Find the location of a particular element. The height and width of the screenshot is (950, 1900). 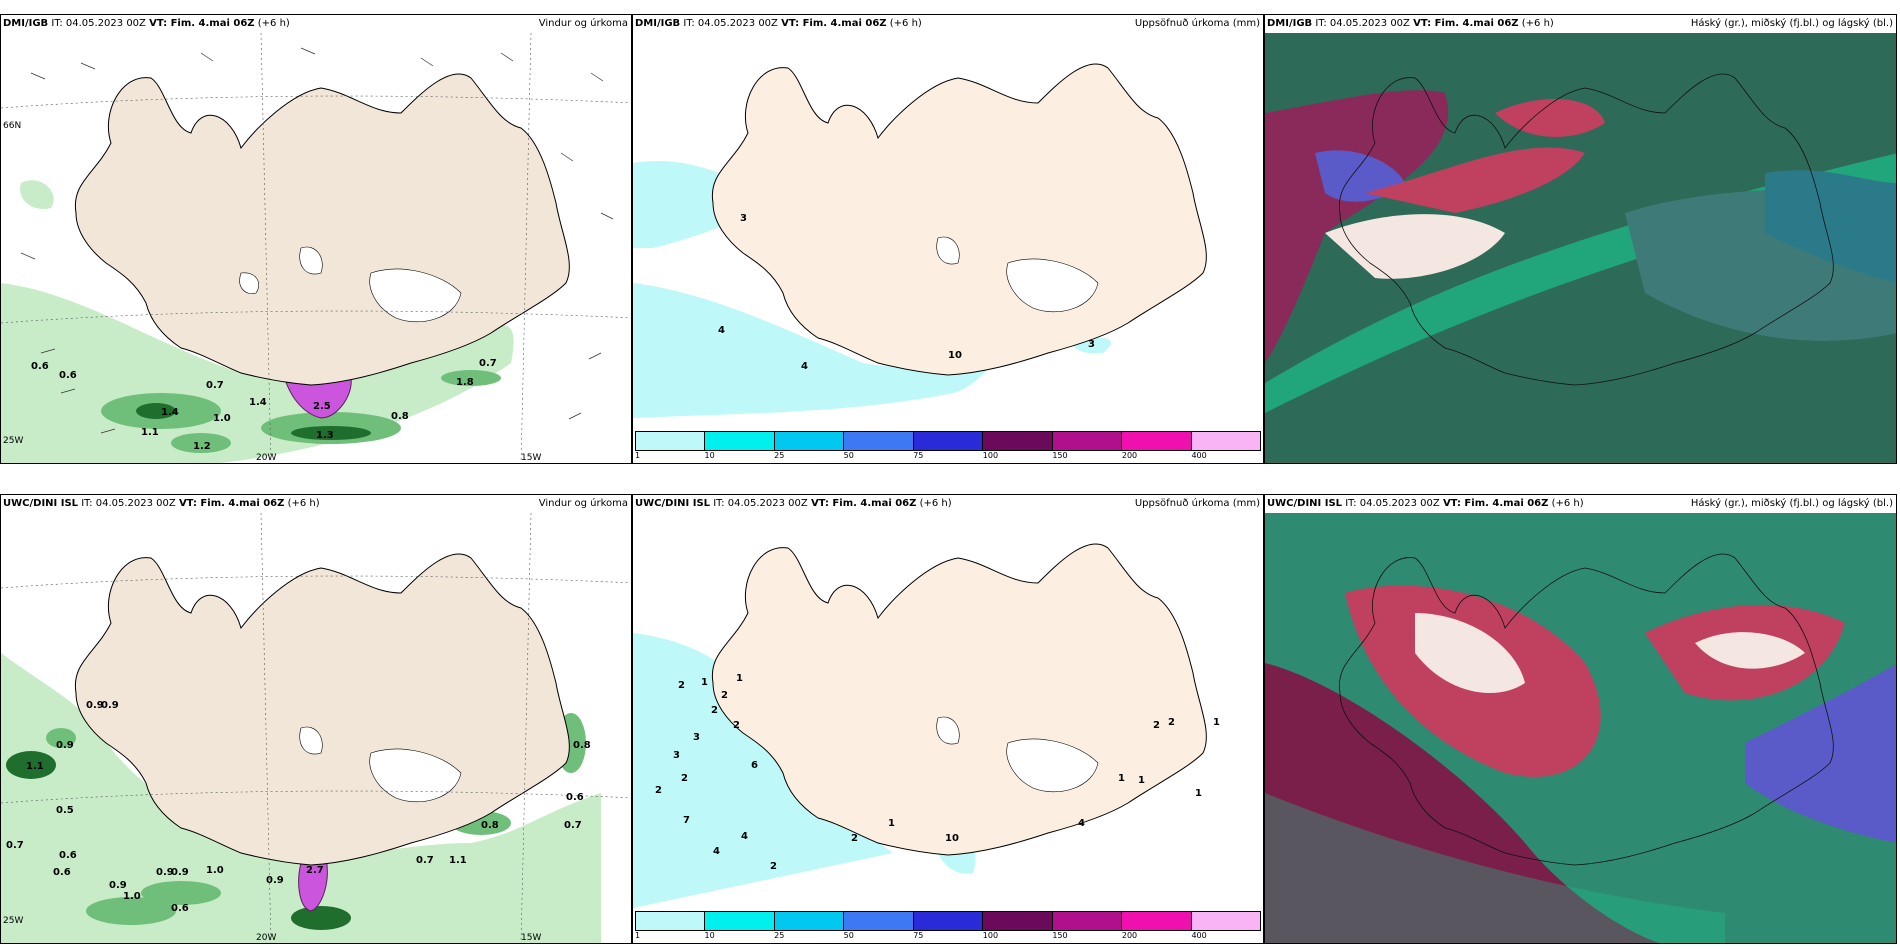

wind-barbs is located at coordinates (317, 240).